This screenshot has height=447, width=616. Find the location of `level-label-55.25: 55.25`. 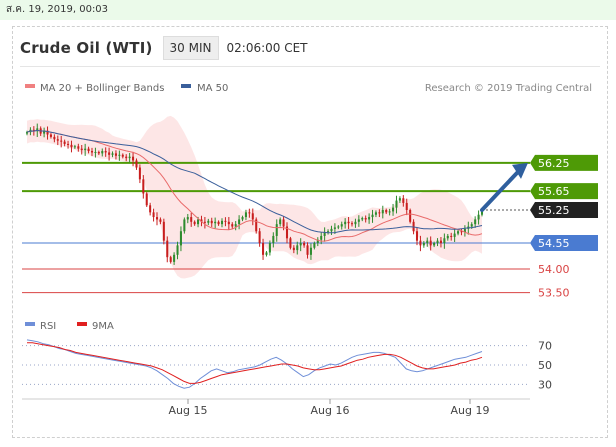

level-label-55.25: 55.25 is located at coordinates (554, 210).